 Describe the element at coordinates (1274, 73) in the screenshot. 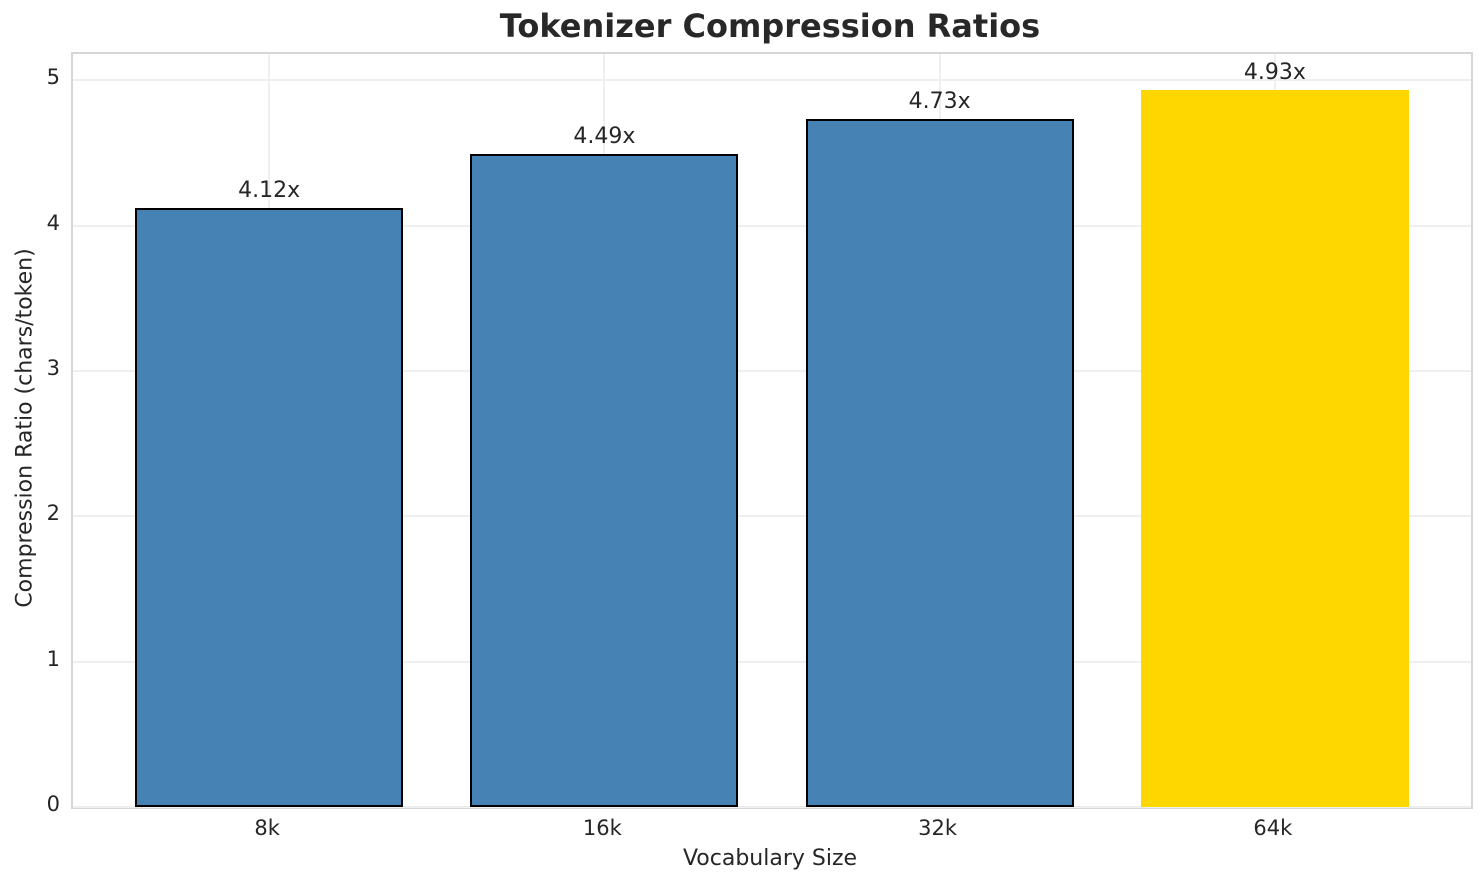

I see `bar-value-label-64k: 4.93x` at that location.